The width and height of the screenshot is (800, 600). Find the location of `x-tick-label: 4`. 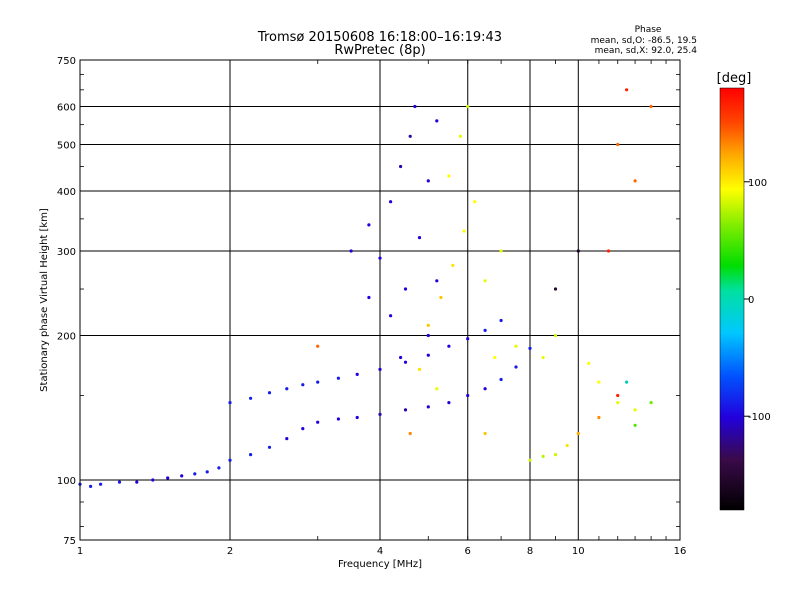

x-tick-label: 4 is located at coordinates (380, 551).